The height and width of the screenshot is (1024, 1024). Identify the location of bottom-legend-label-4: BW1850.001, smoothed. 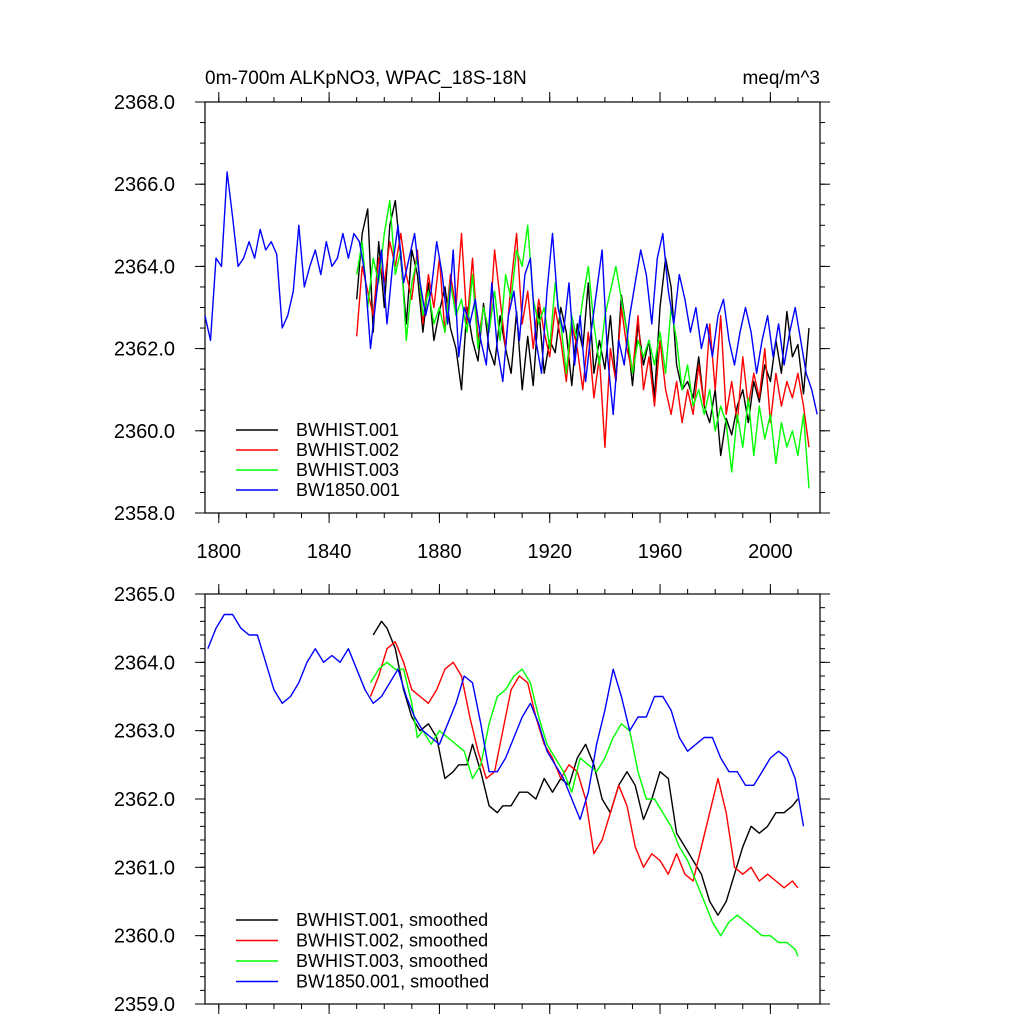
(392, 982).